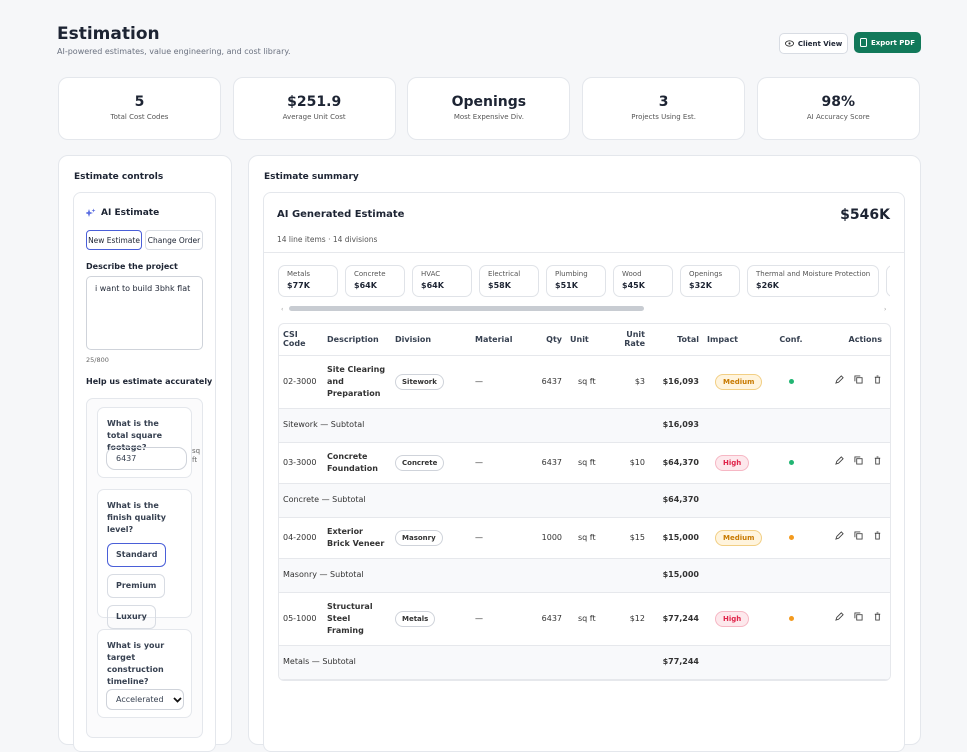  I want to click on unit-rate: $10, so click(629, 463).